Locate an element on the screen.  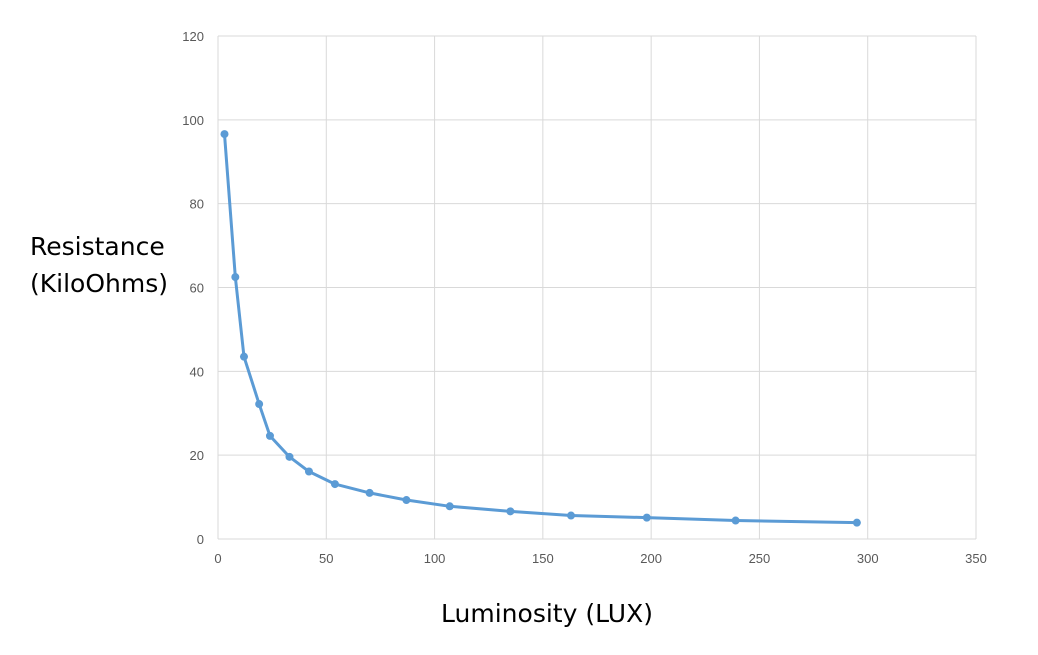
x-tick-label-3: 150 is located at coordinates (543, 558).